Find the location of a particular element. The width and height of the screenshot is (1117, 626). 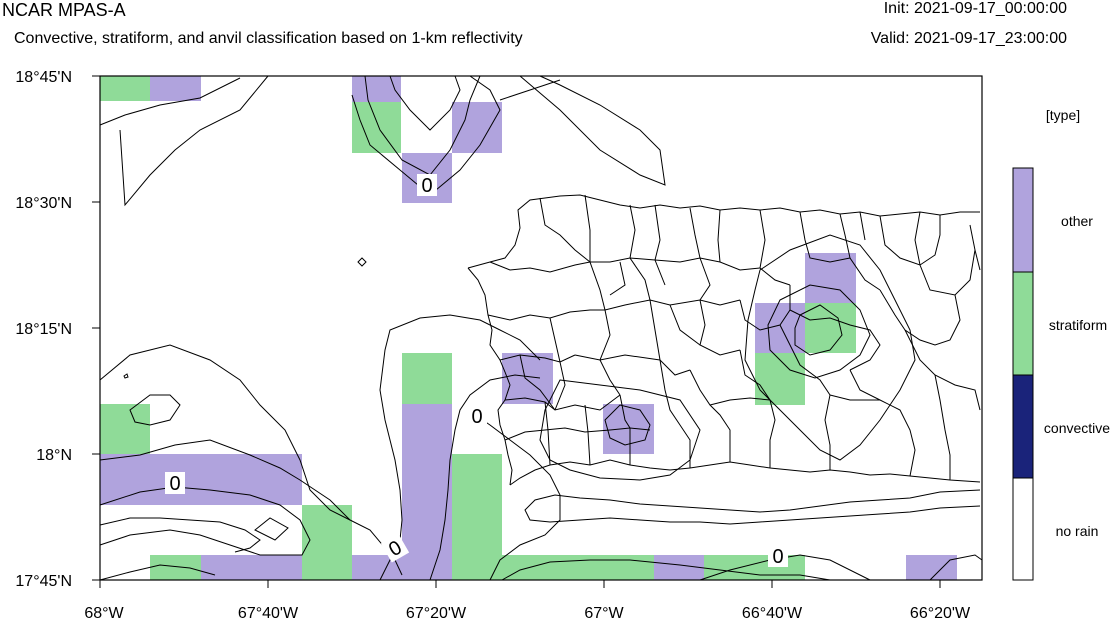

colorbar-label: no rain is located at coordinates (1077, 531).